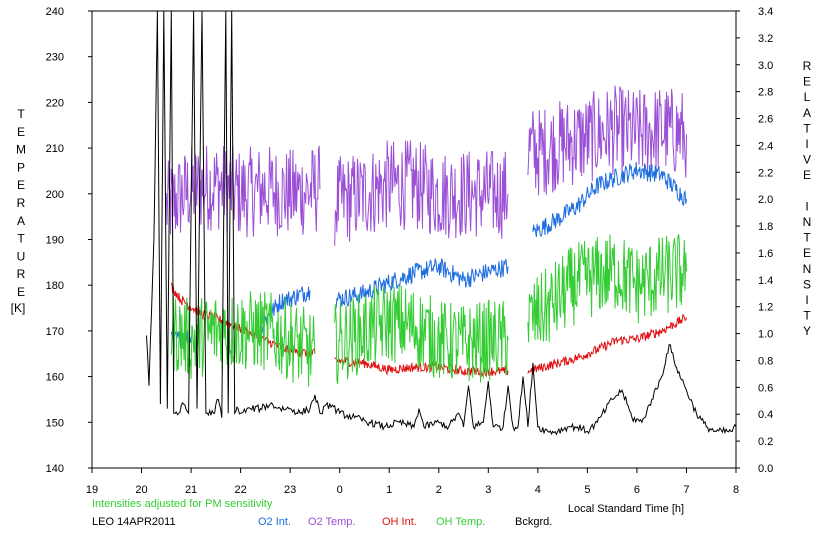 The height and width of the screenshot is (535, 828). I want to click on right-tick-label: 0.2, so click(765, 442).